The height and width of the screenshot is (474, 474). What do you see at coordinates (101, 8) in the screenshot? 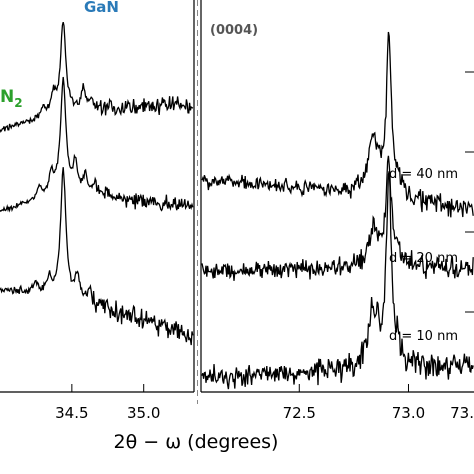
I see `gan-annotation: GaN` at bounding box center [101, 8].